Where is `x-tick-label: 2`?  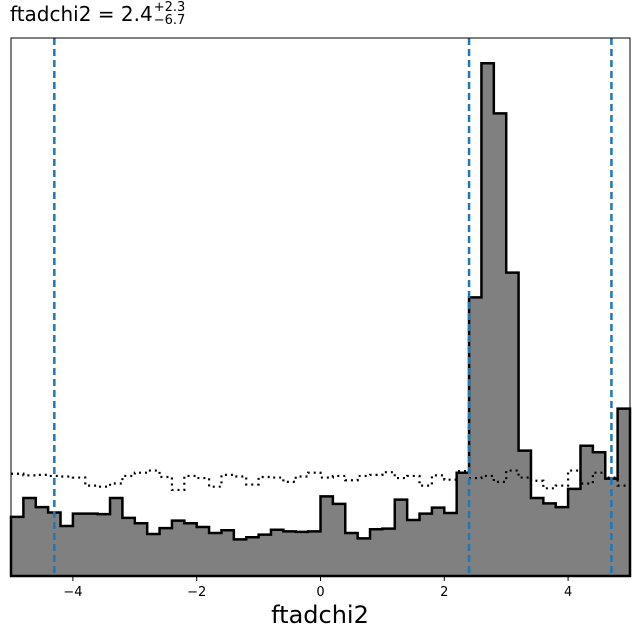 x-tick-label: 2 is located at coordinates (444, 592).